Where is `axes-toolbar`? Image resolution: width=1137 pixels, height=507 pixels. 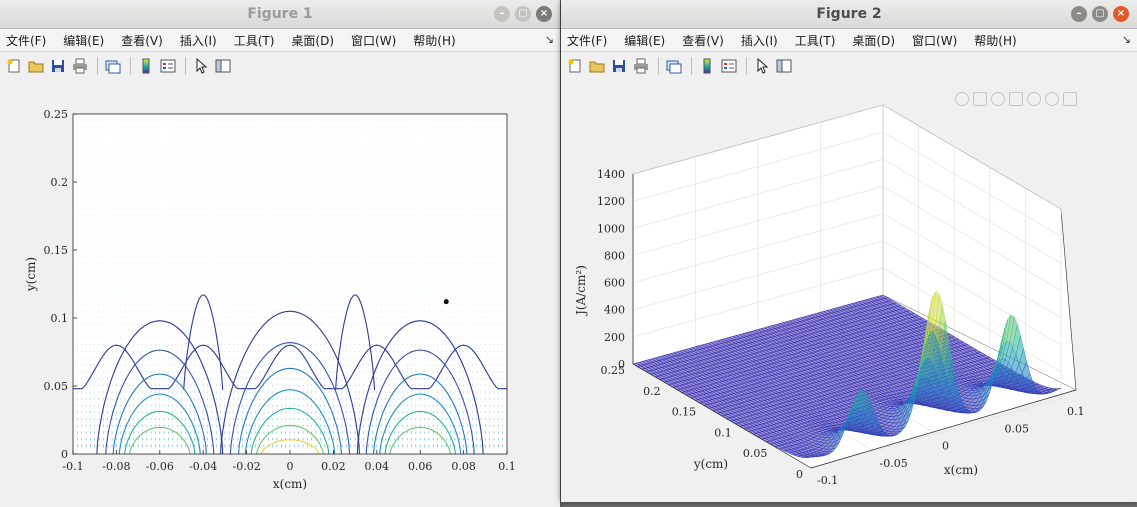
axes-toolbar is located at coordinates (1016, 99).